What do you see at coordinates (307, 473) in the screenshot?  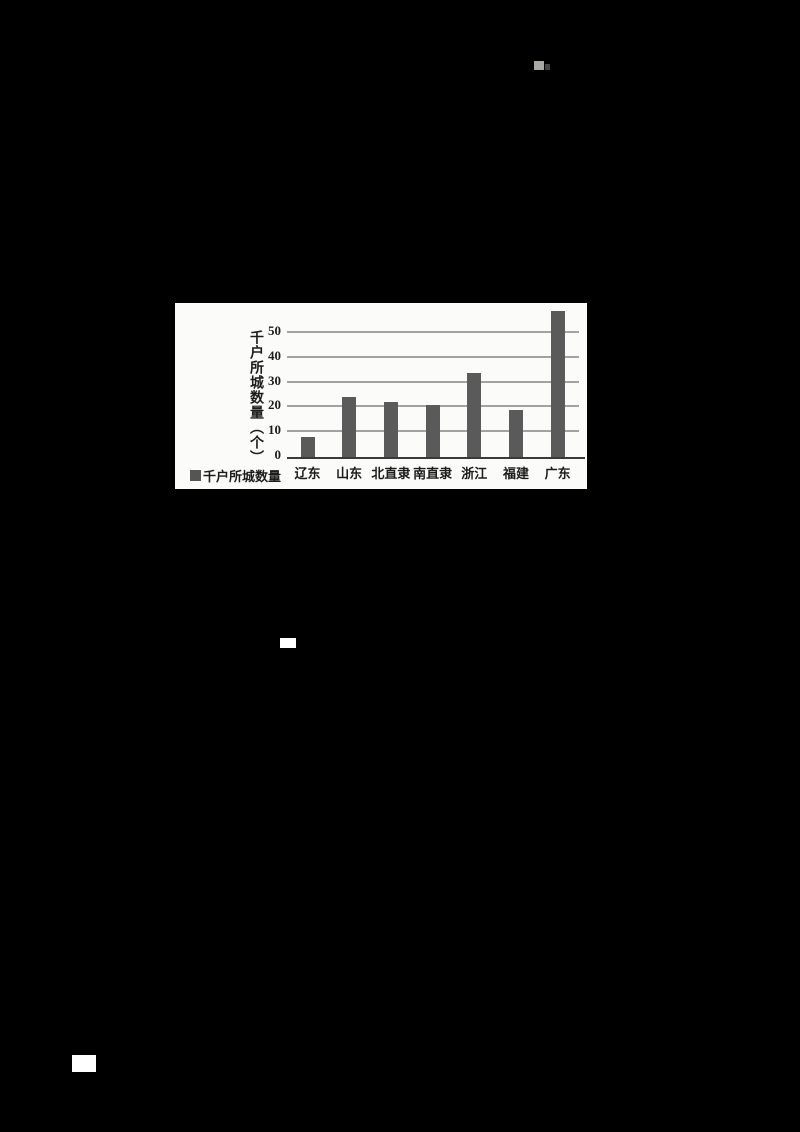 I see `x-category-label-辽东: 辽东` at bounding box center [307, 473].